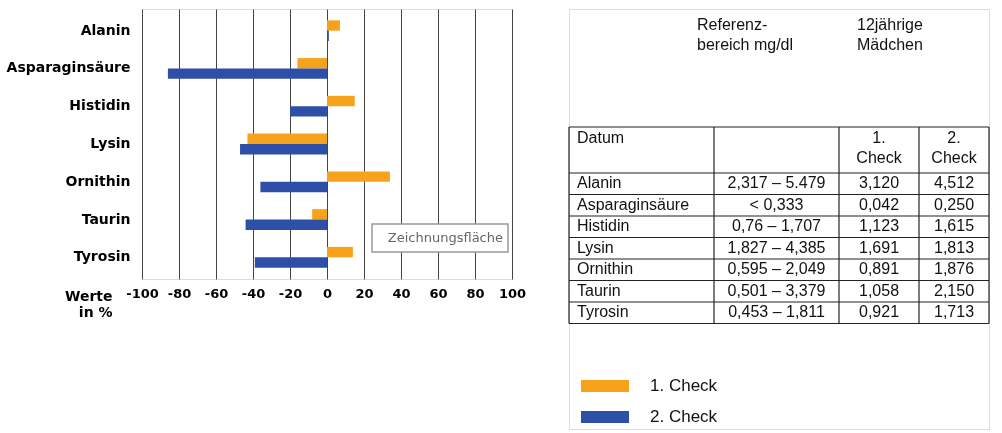 This screenshot has width=1002, height=433. What do you see at coordinates (954, 225) in the screenshot?
I see `text: 1,615` at bounding box center [954, 225].